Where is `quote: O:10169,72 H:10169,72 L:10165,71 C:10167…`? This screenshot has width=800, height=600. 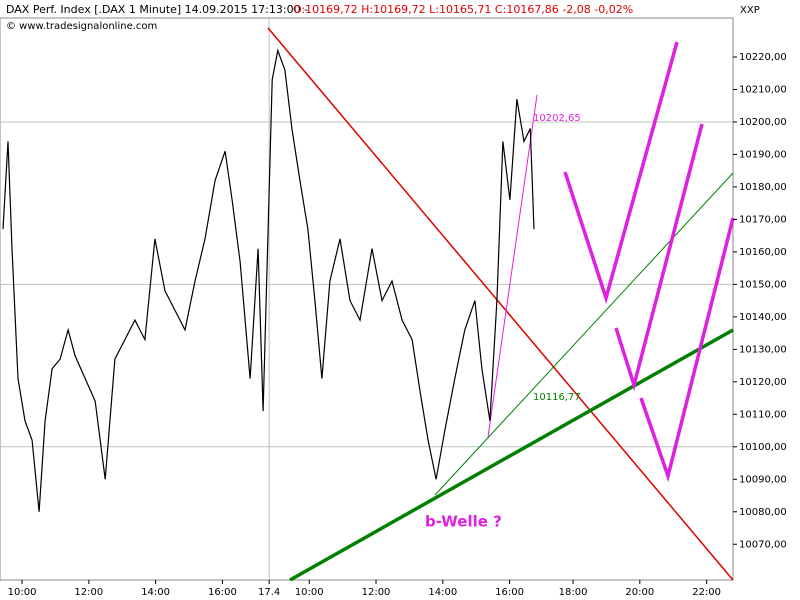
quote: O:10169,72 H:10169,72 L:10165,71 C:10167… is located at coordinates (463, 9).